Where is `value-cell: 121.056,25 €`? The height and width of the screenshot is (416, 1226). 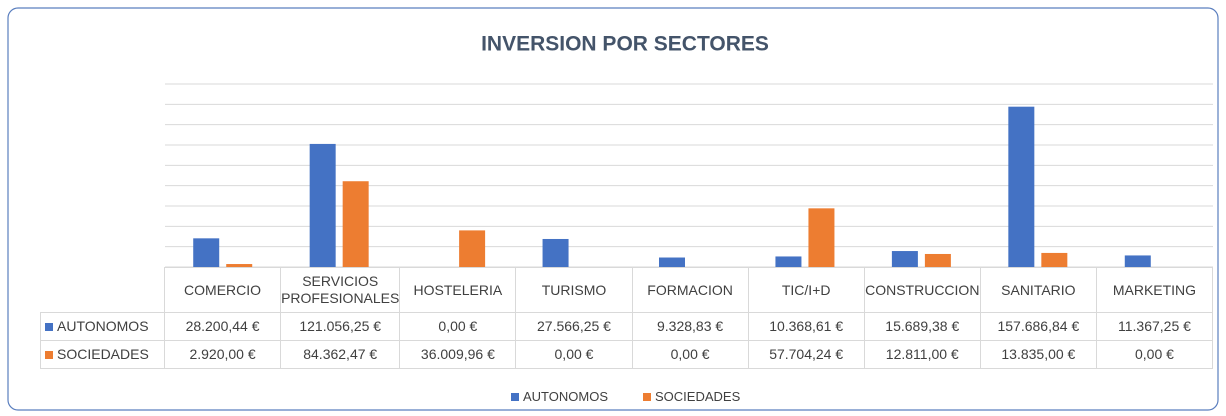 value-cell: 121.056,25 € is located at coordinates (341, 327).